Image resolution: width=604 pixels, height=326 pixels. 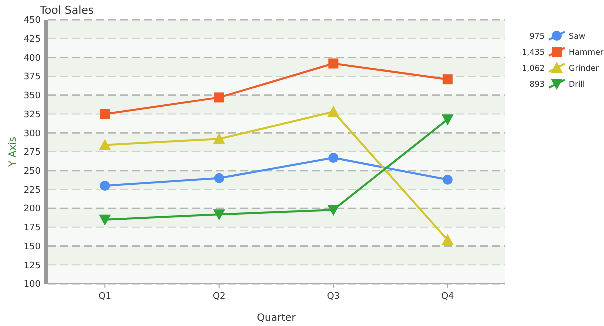 I want to click on y-tick-label: 125, so click(x=32, y=266).